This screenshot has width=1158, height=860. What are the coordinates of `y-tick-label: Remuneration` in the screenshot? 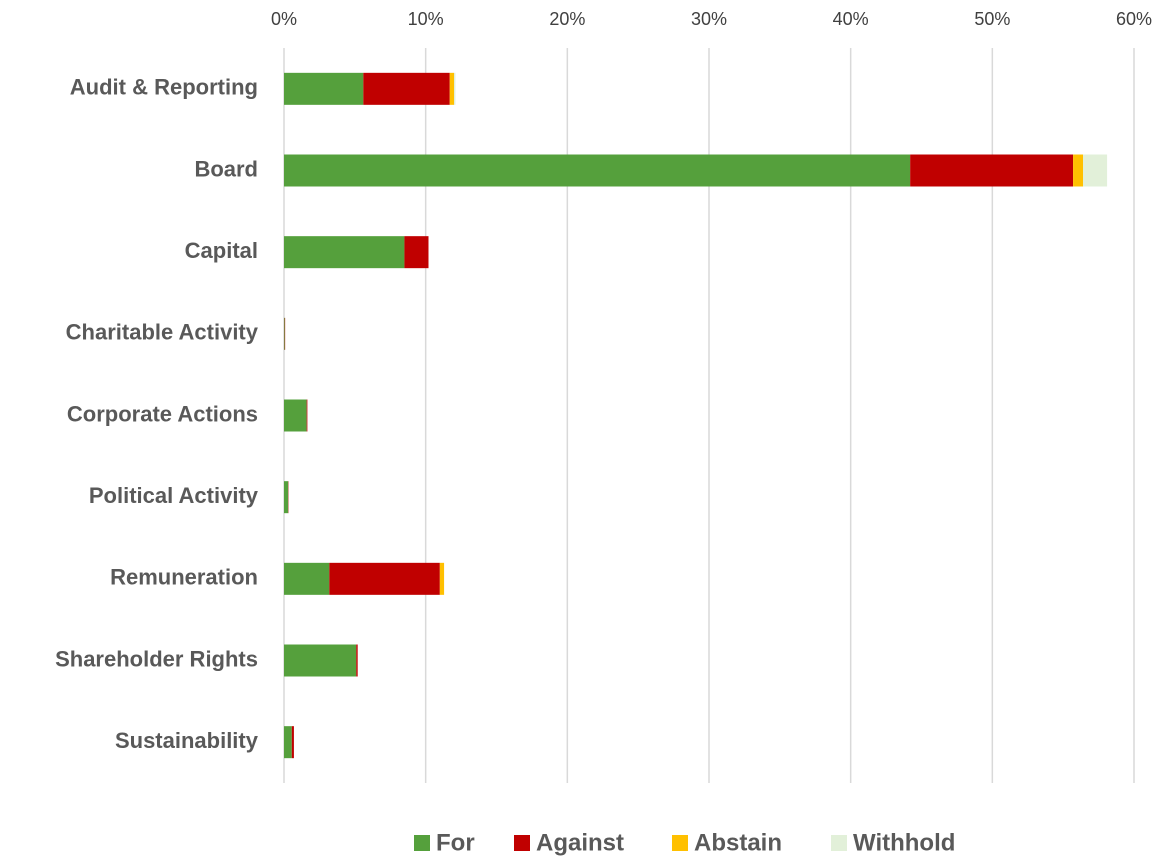 It's located at (184, 577).